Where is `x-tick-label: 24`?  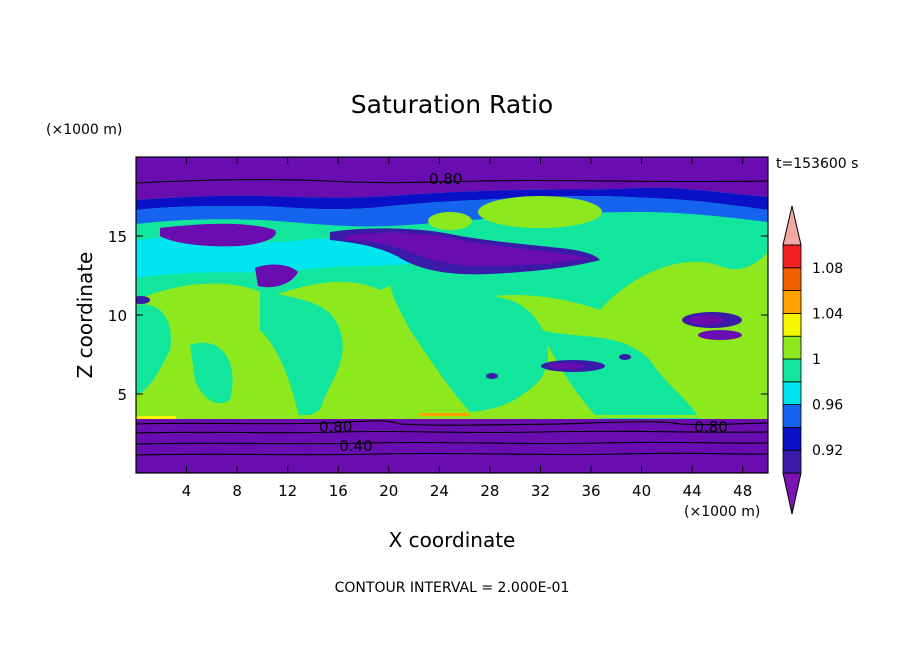 x-tick-label: 24 is located at coordinates (439, 491).